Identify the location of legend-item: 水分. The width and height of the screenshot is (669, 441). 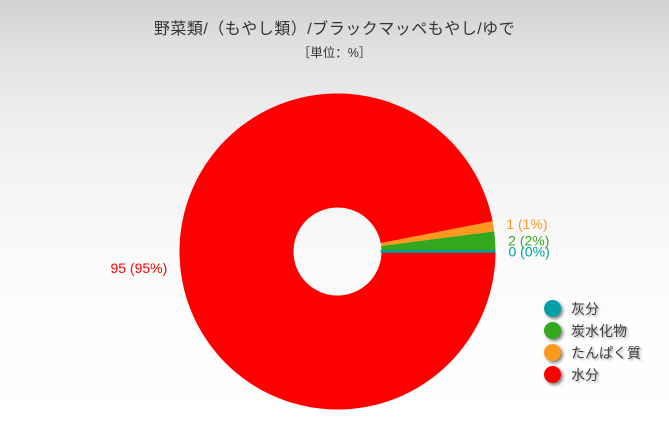
(592, 374).